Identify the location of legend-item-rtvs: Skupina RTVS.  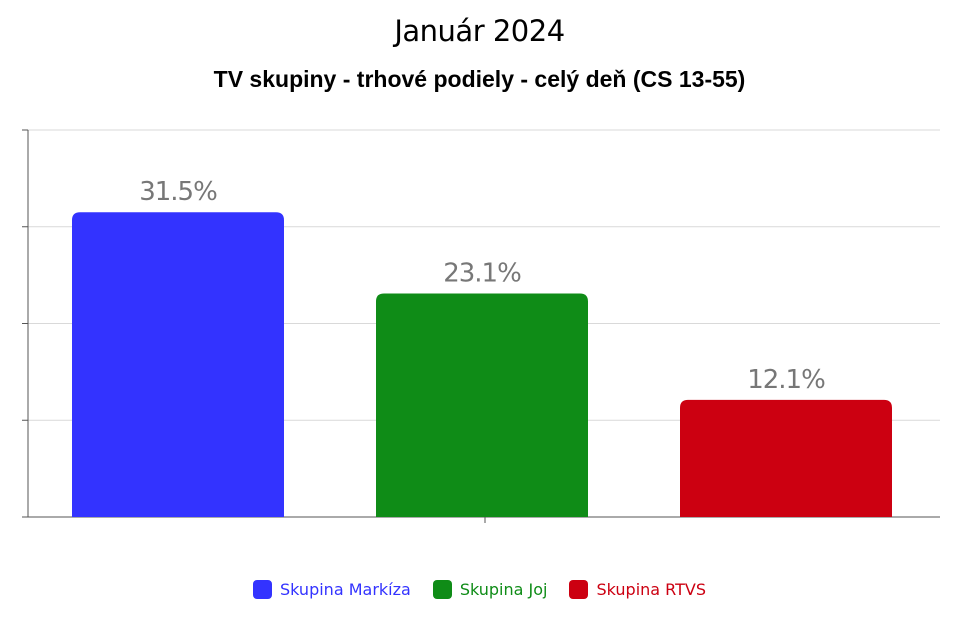
(637, 589).